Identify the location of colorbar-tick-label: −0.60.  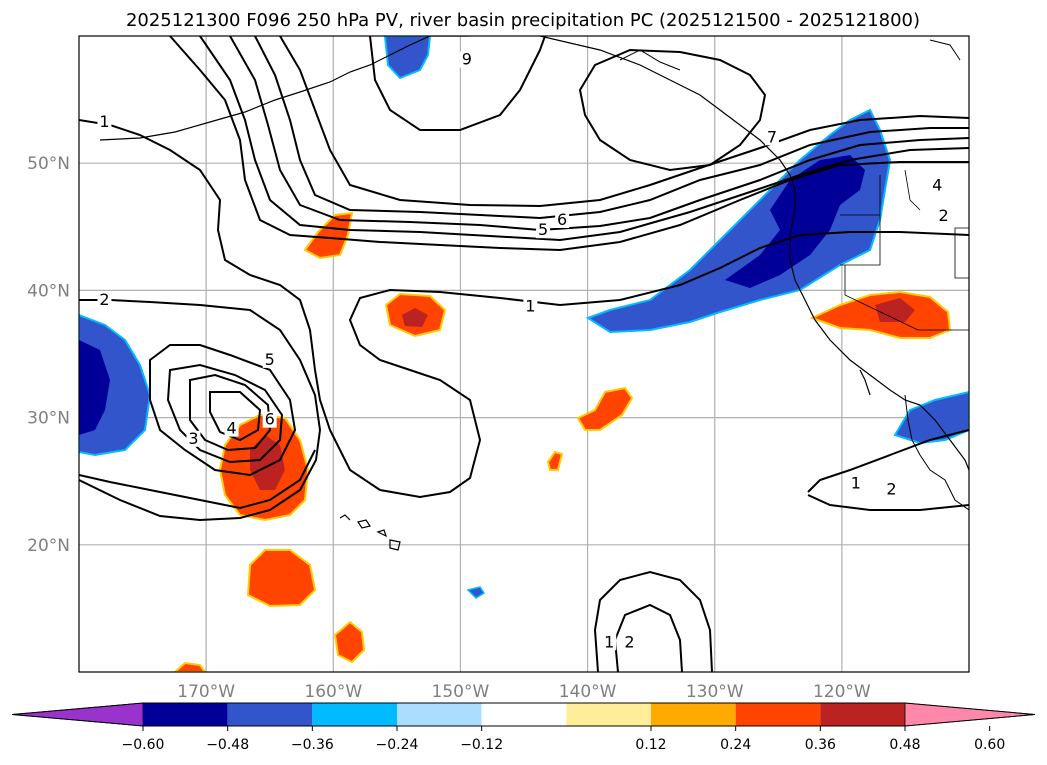
(143, 745).